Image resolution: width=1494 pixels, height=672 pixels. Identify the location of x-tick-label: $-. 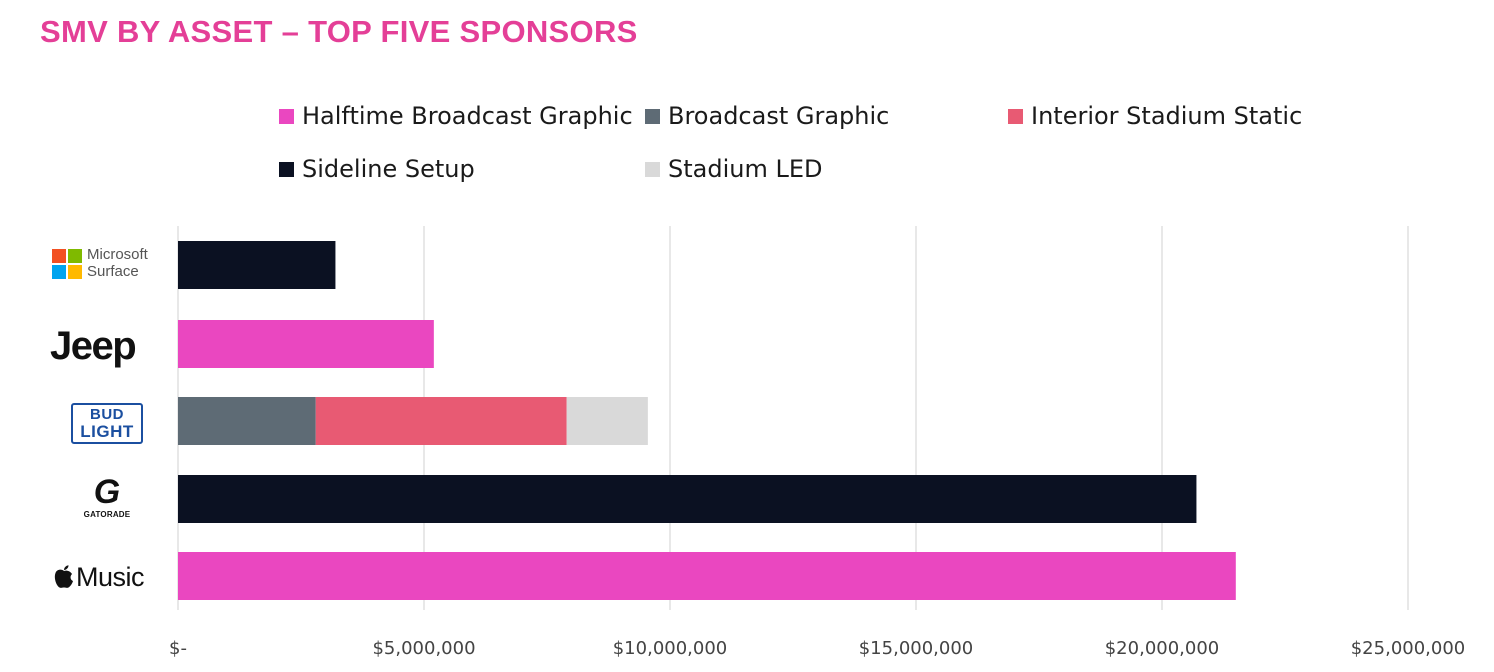
(178, 648).